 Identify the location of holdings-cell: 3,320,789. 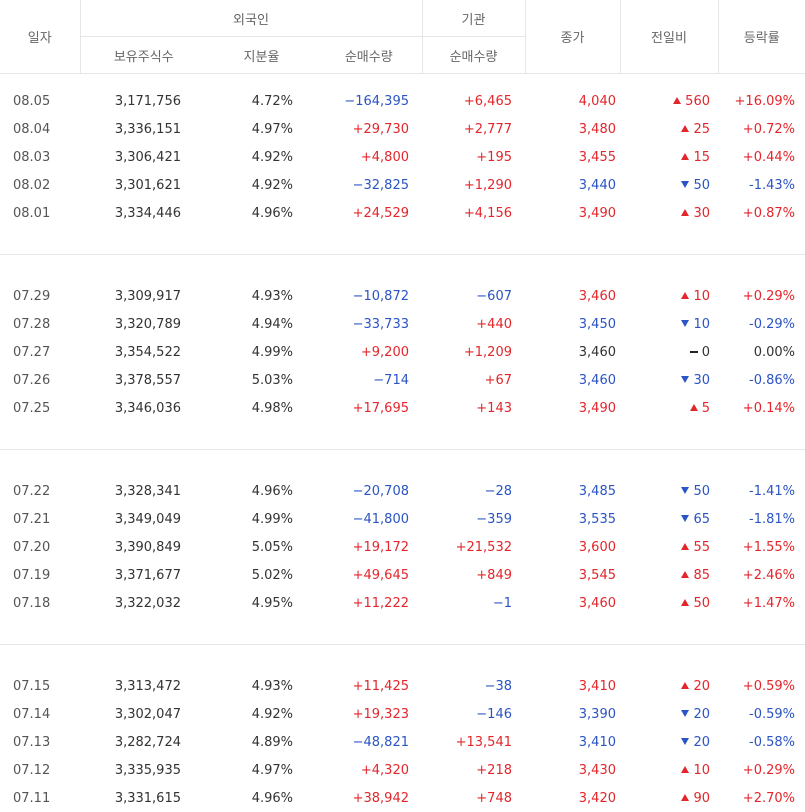
(143, 324).